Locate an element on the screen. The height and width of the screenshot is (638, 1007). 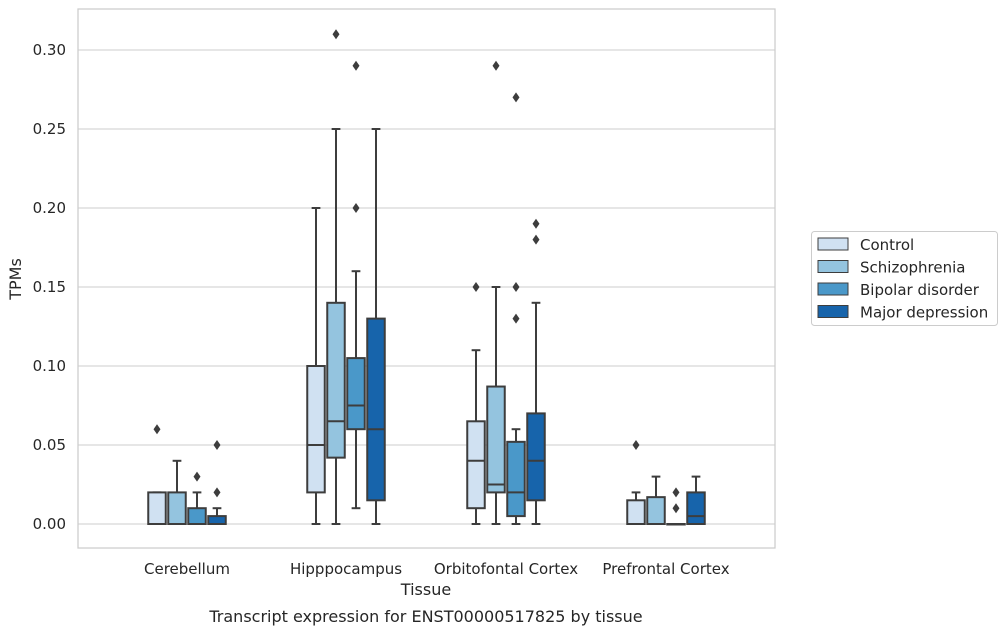
y-tick-label: 0.30 is located at coordinates (49, 50).